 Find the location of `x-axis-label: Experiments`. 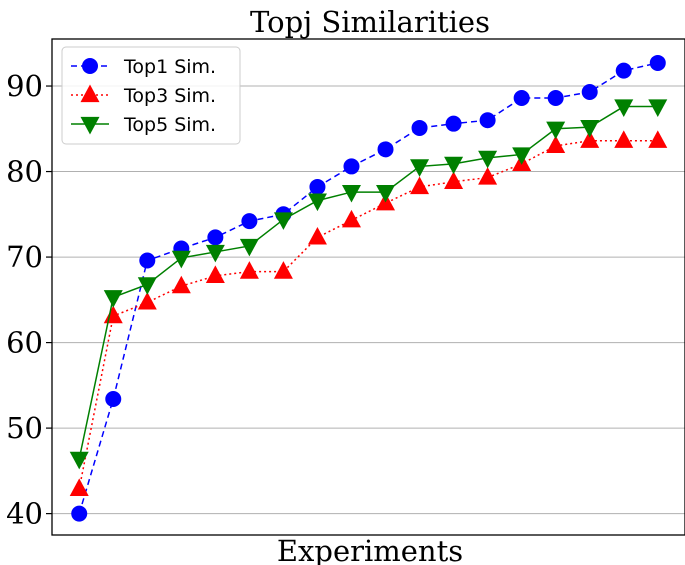

x-axis-label: Experiments is located at coordinates (370, 549).